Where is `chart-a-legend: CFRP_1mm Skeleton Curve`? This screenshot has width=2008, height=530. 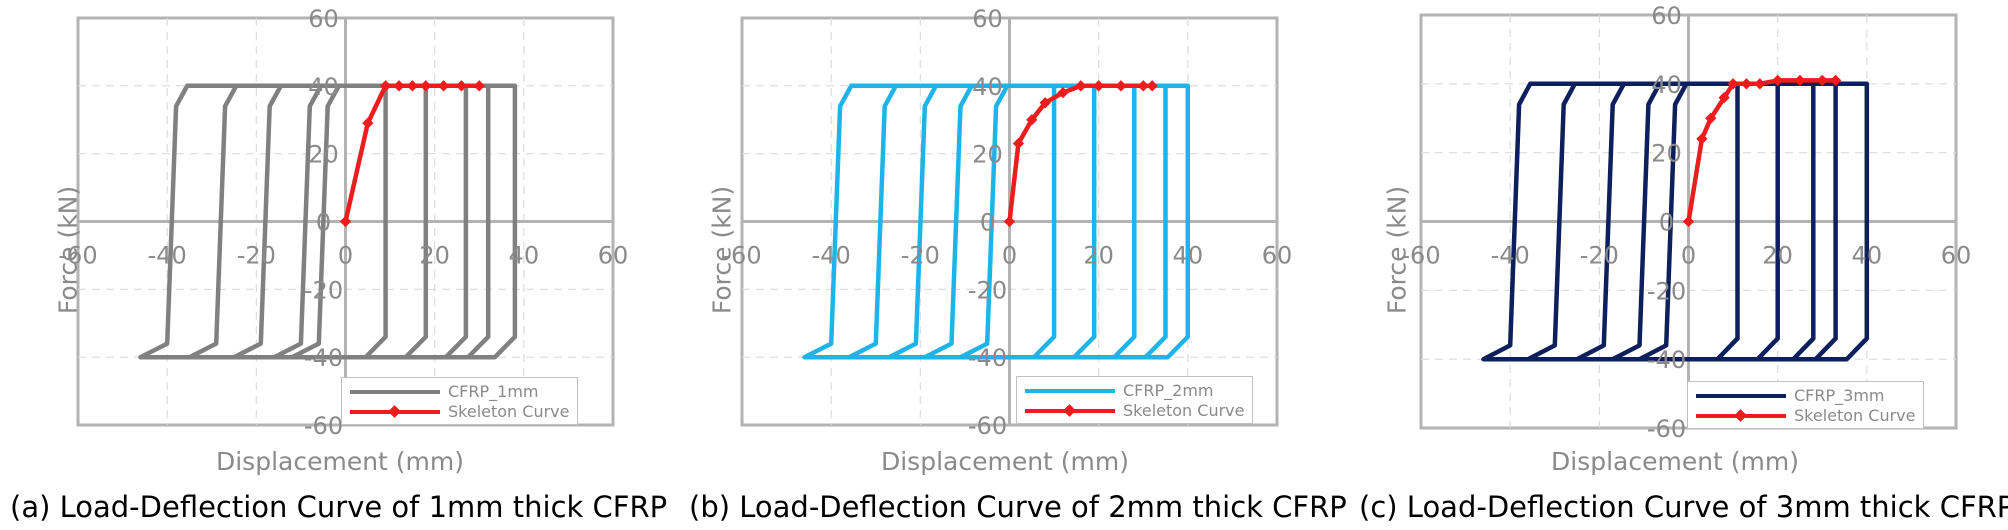
chart-a-legend: CFRP_1mm Skeleton Curve is located at coordinates (460, 401).